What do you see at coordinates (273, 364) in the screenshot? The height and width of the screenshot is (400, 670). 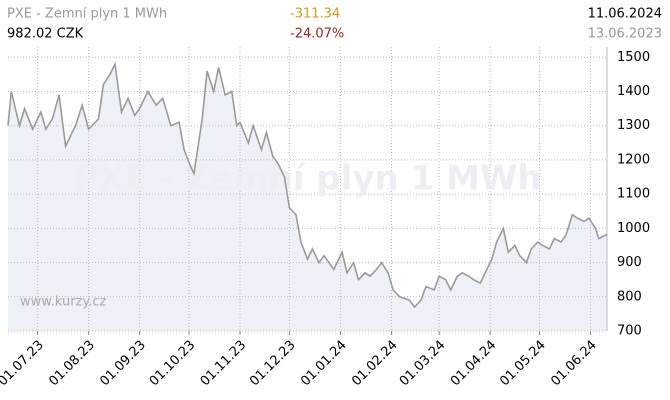 I see `x-tick-label: 01.12.23` at bounding box center [273, 364].